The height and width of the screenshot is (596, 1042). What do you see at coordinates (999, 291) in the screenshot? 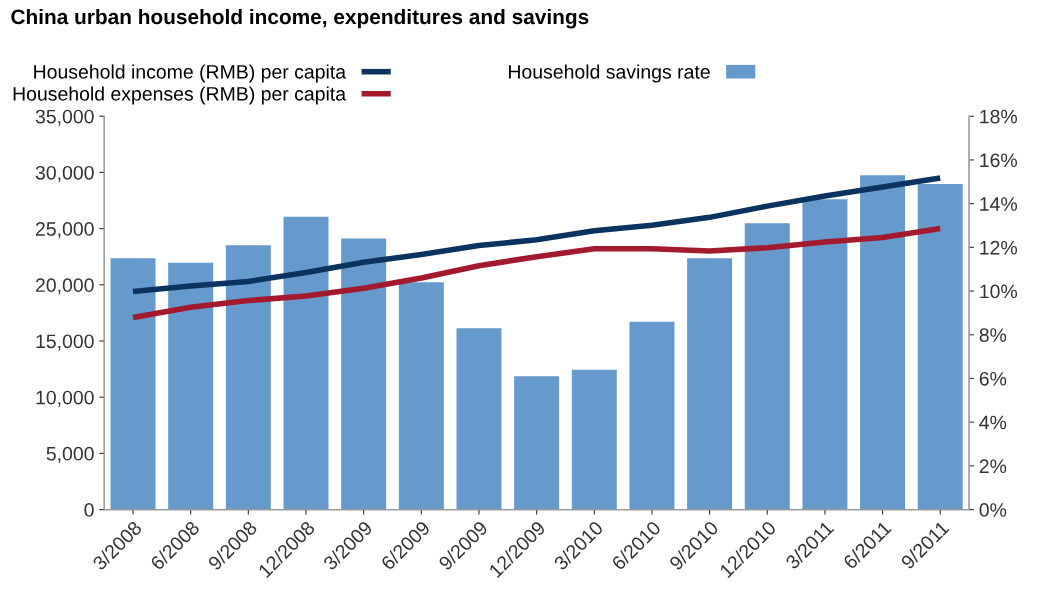
I see `y2-tick-label: 10%` at bounding box center [999, 291].